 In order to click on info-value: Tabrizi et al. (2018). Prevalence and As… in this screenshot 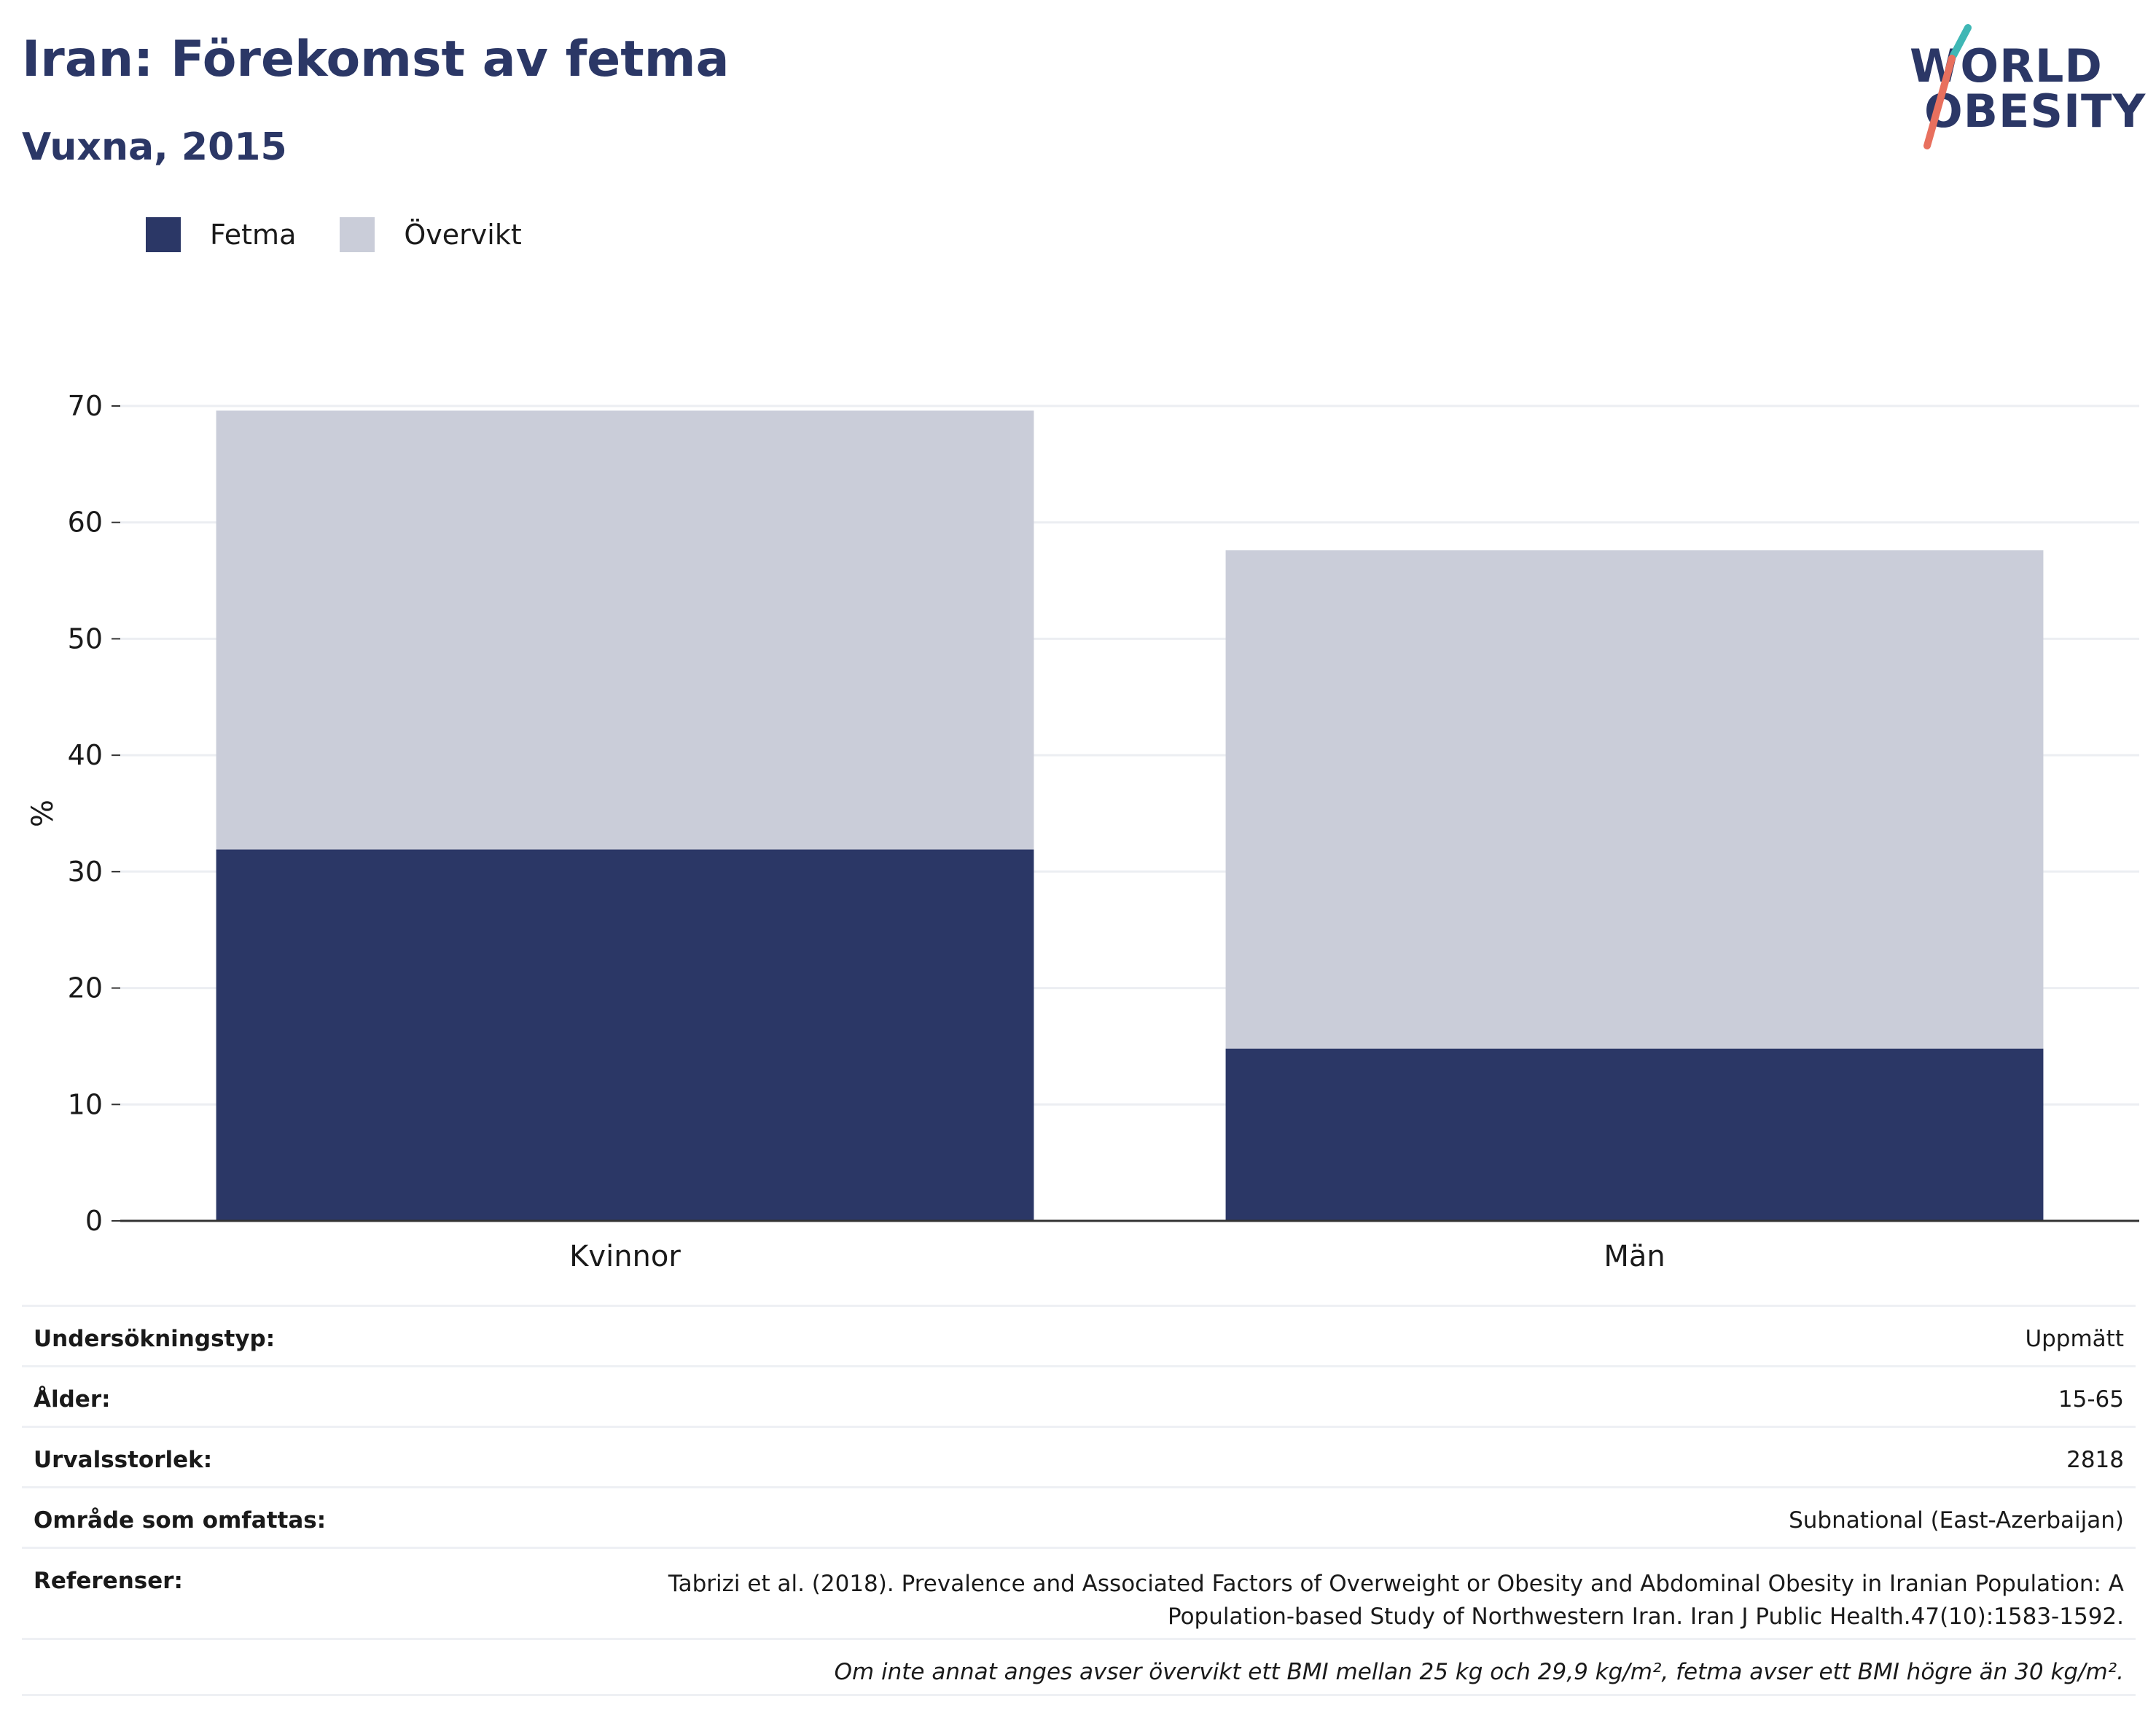, I will do `click(1396, 1600)`.